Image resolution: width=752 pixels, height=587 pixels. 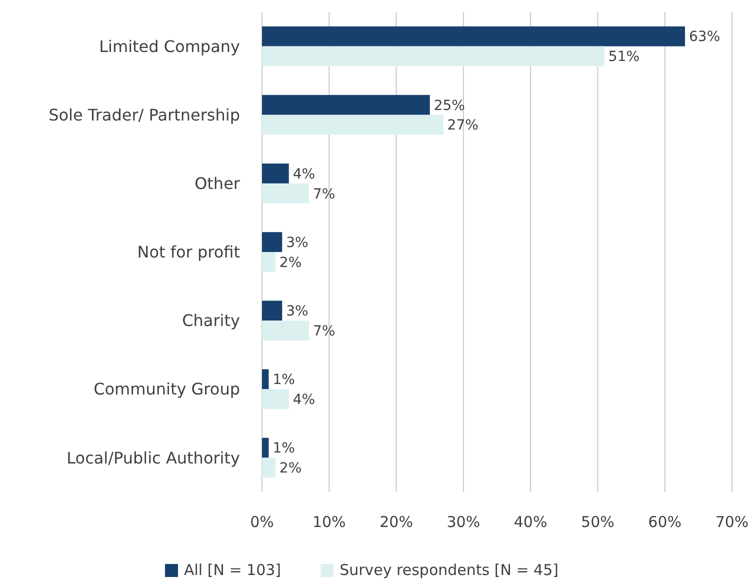 I want to click on y-tick-label: Community Group, so click(x=167, y=389).